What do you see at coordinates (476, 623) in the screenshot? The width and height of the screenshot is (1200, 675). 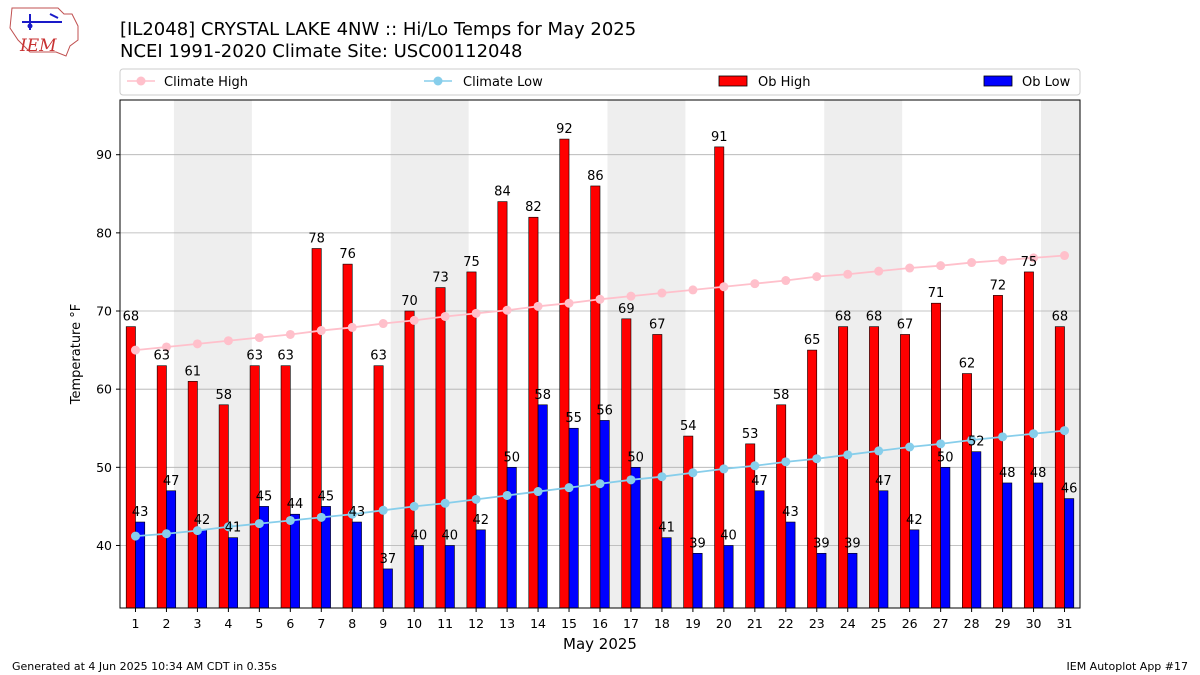 I see `x-tick-label: 12` at bounding box center [476, 623].